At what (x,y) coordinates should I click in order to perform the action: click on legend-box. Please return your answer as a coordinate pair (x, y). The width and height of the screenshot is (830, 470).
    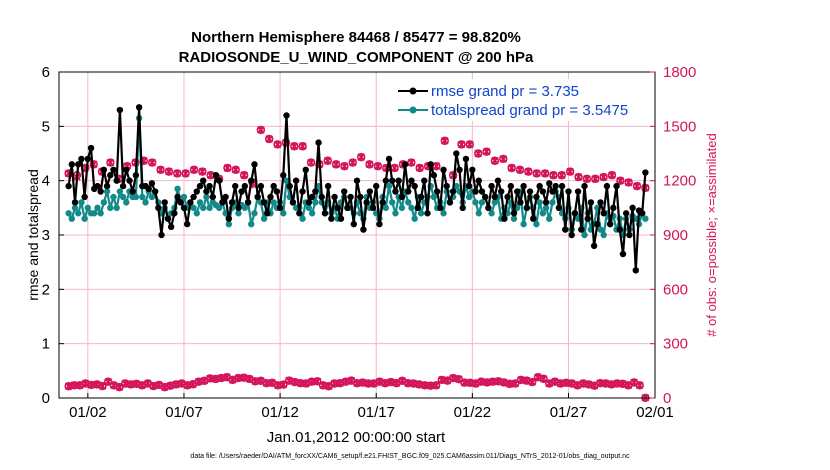
    Looking at the image, I should click on (520, 100).